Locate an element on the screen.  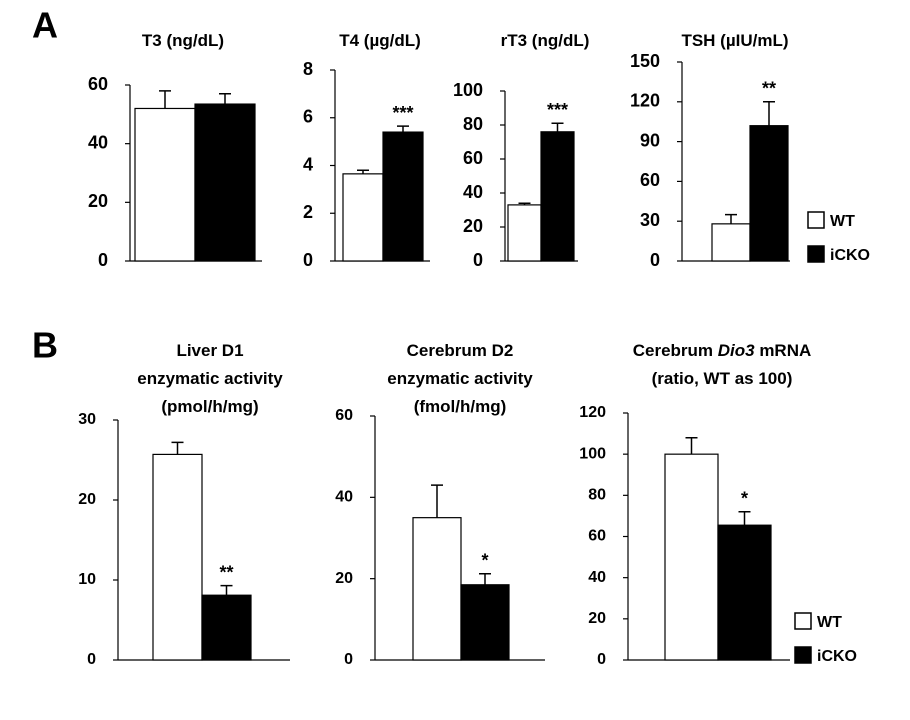
chart-title: (ratio, WT as 100) is located at coordinates (722, 378).